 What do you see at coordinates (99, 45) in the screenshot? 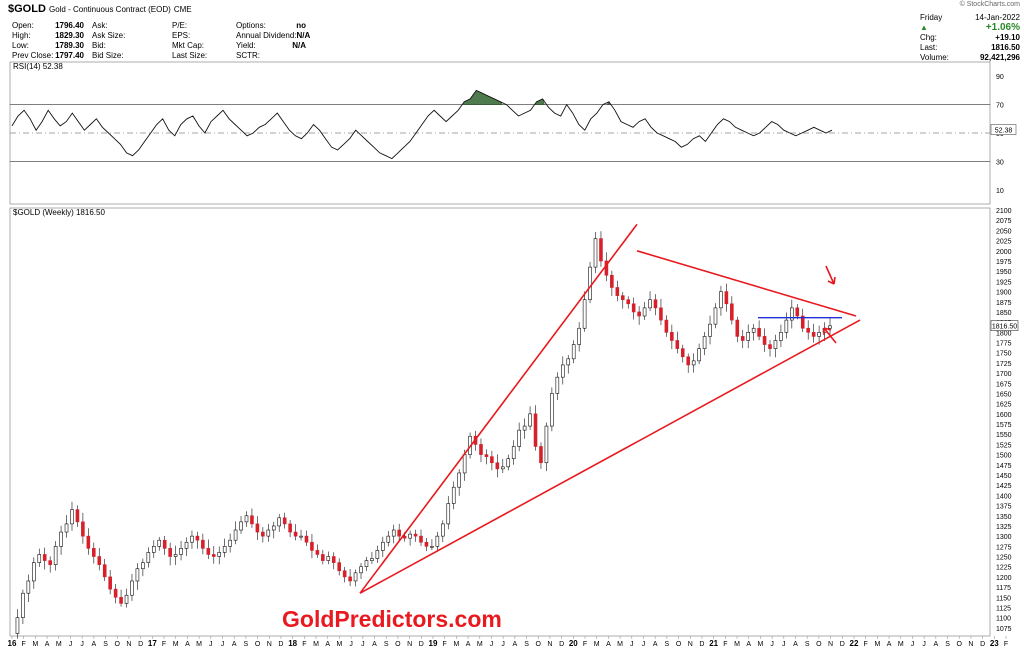
I see `col2-label: Bid:` at bounding box center [99, 45].